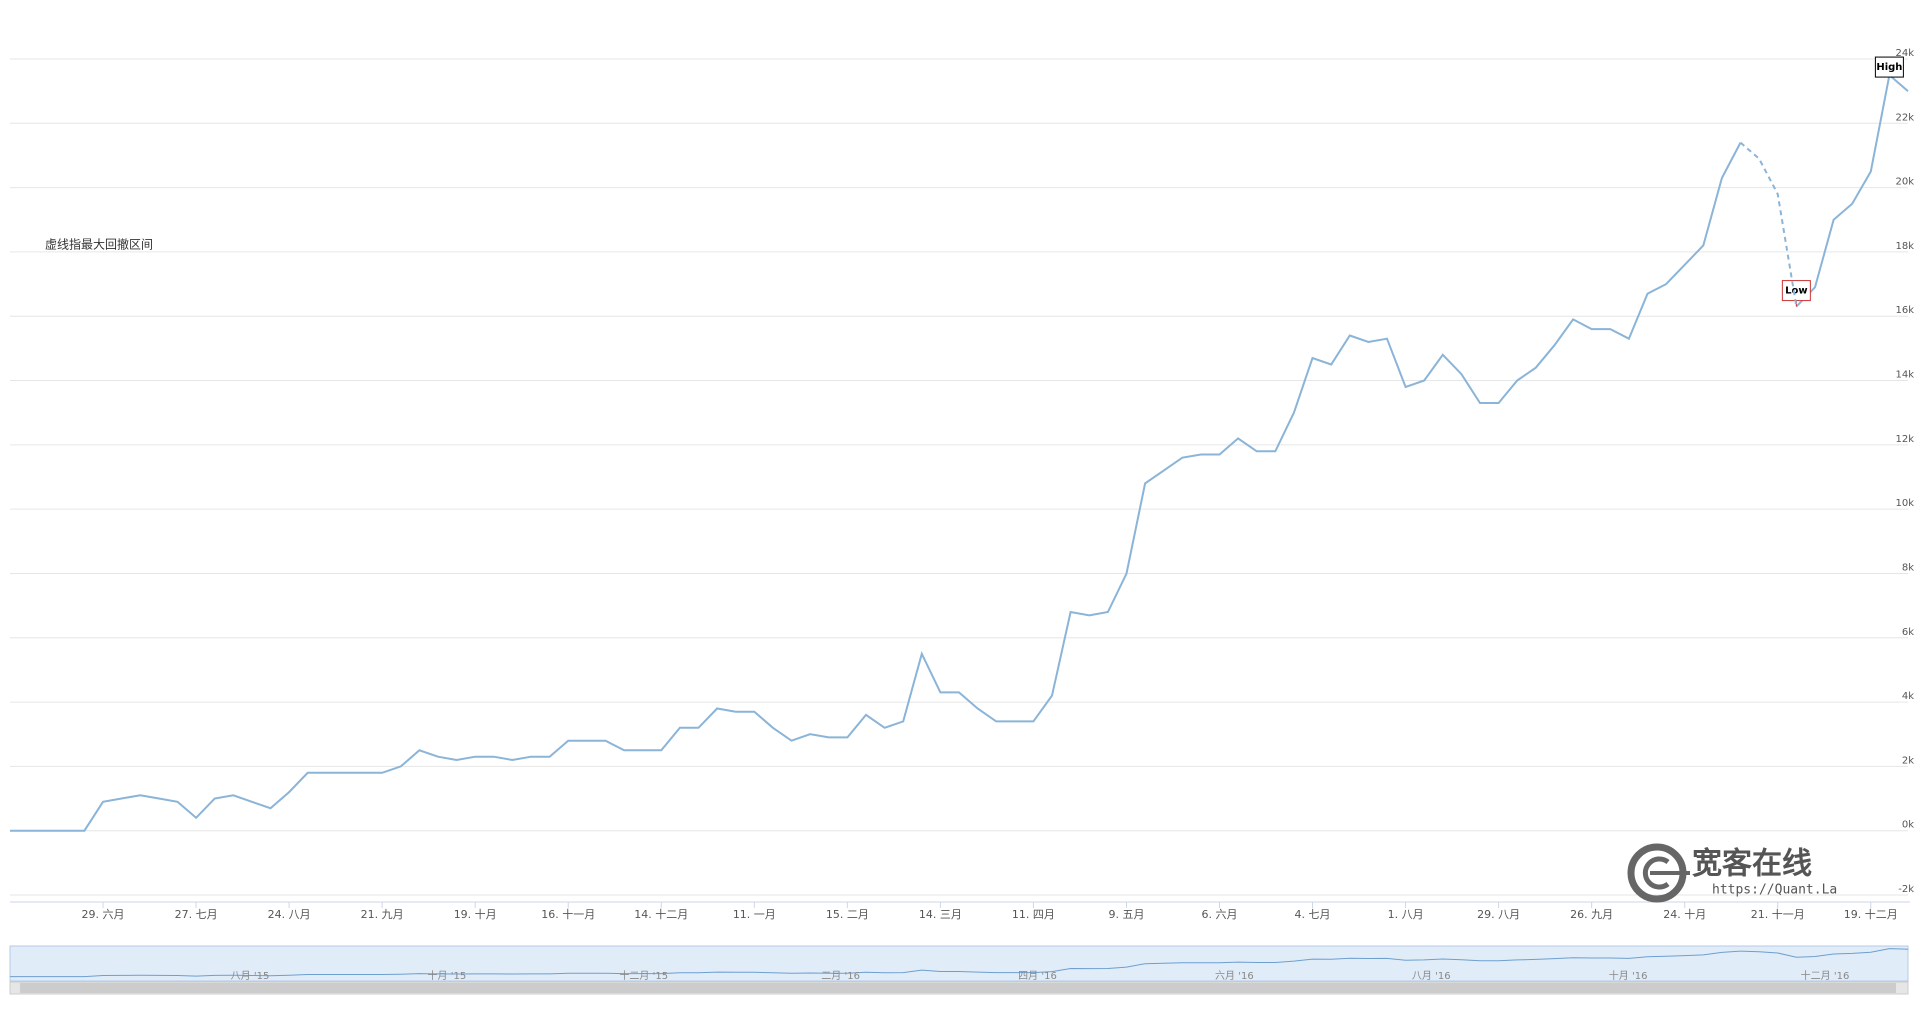  Describe the element at coordinates (1628, 975) in the screenshot. I see `navigator-label: 十月 '16` at that location.